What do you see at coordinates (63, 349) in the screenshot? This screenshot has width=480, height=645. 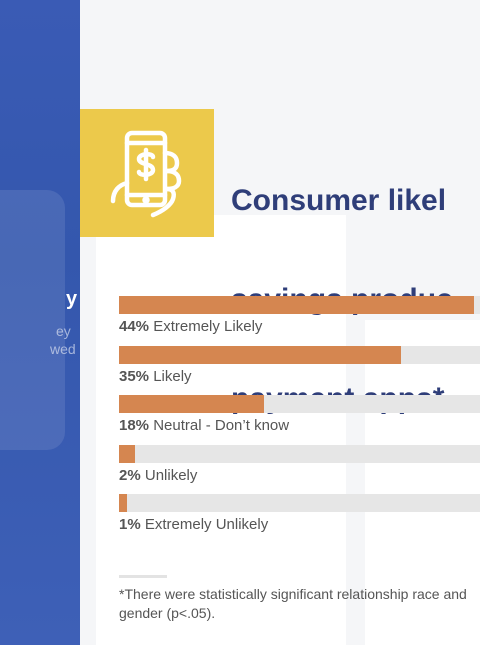 I see `panel-fragment-3: wed` at bounding box center [63, 349].